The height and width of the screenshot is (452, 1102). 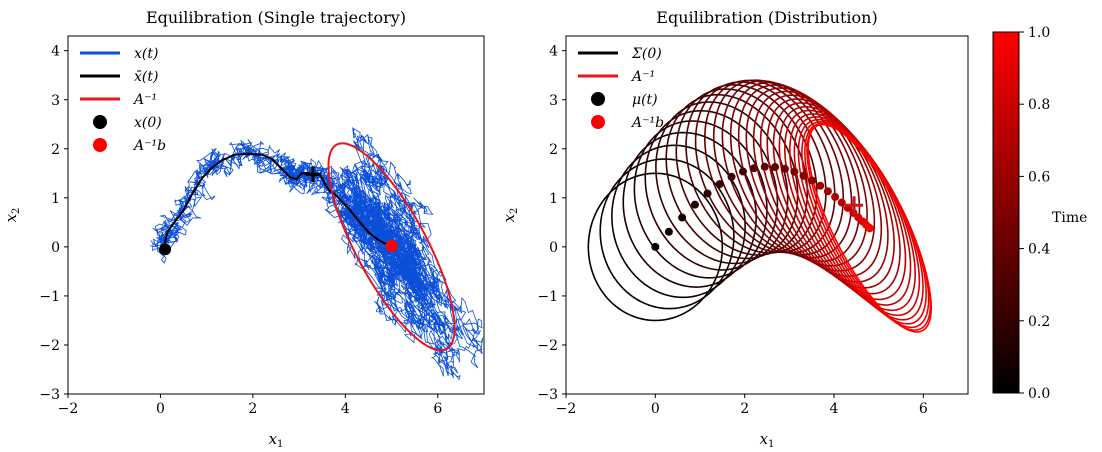 What do you see at coordinates (645, 100) in the screenshot?
I see `legend-label: μ(t)` at bounding box center [645, 100].